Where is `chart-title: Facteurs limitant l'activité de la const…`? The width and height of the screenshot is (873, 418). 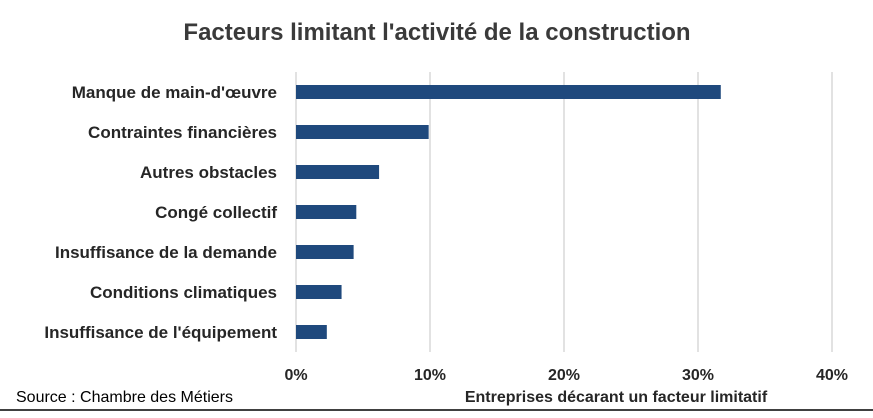
chart-title: Facteurs limitant l'activité de la const… is located at coordinates (436, 32).